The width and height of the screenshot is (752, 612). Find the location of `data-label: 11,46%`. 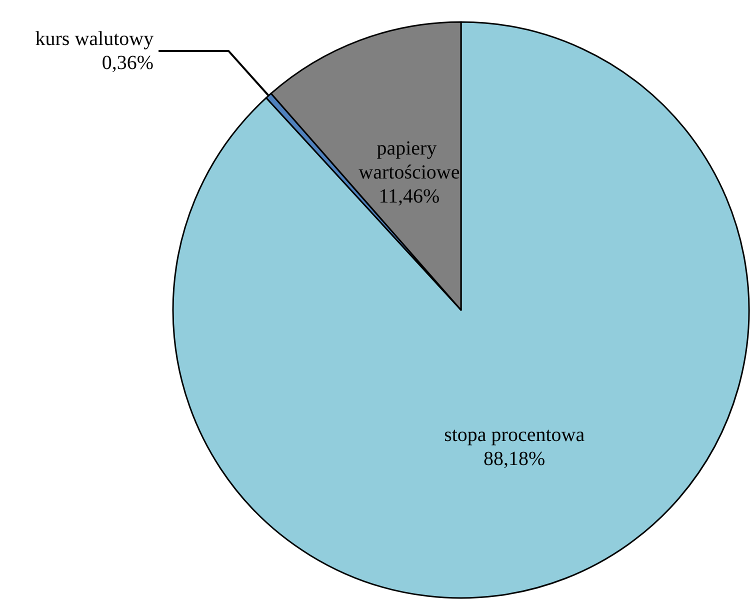

data-label: 11,46% is located at coordinates (409, 196).